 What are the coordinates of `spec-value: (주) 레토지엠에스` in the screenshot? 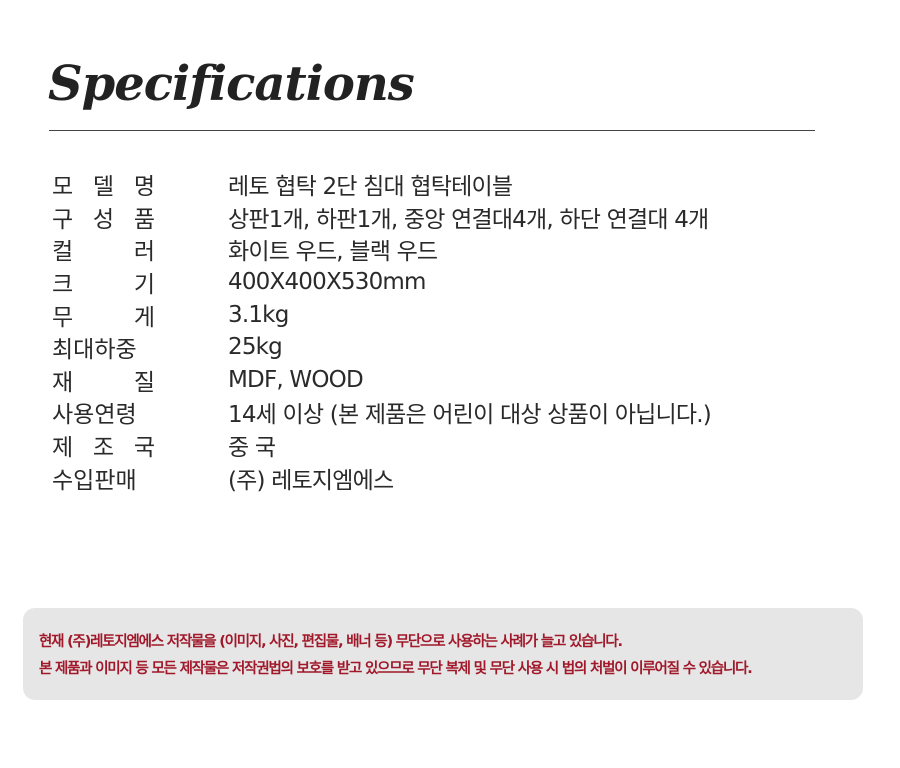 It's located at (311, 480).